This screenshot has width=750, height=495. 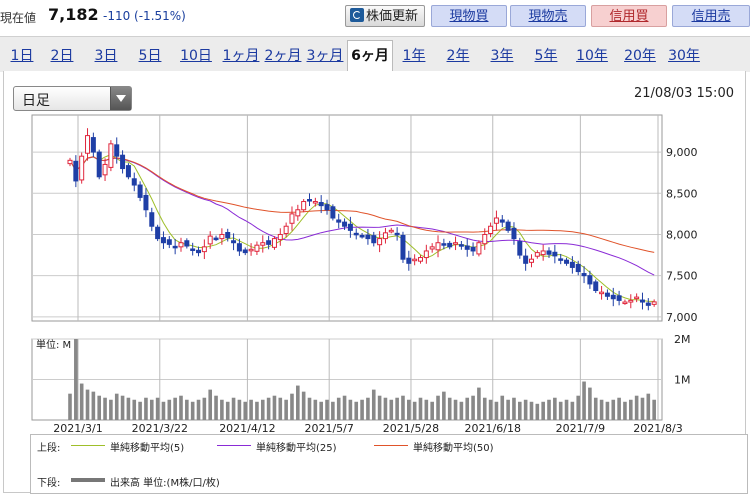 I want to click on interval-select-value: 日足, so click(x=36, y=101).